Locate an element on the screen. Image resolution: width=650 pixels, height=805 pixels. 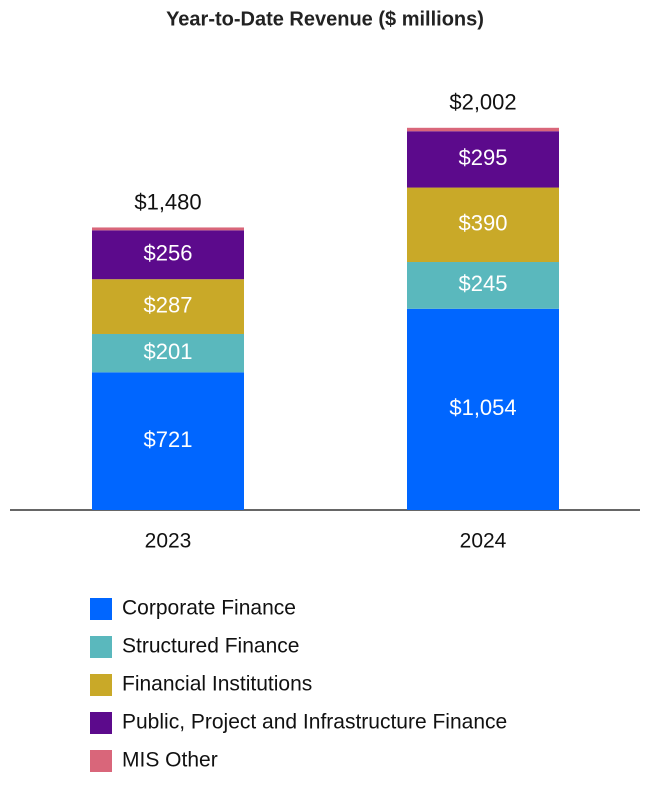
x-tick-label: 2024 is located at coordinates (483, 541).